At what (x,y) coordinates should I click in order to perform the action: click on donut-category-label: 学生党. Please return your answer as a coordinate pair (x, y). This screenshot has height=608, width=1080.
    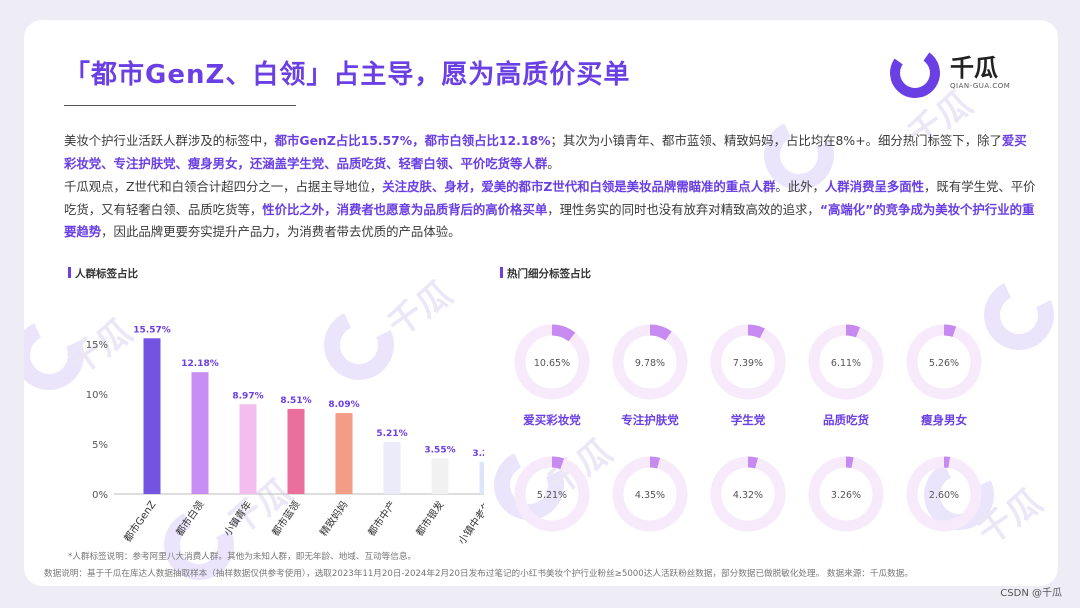
    Looking at the image, I should click on (748, 420).